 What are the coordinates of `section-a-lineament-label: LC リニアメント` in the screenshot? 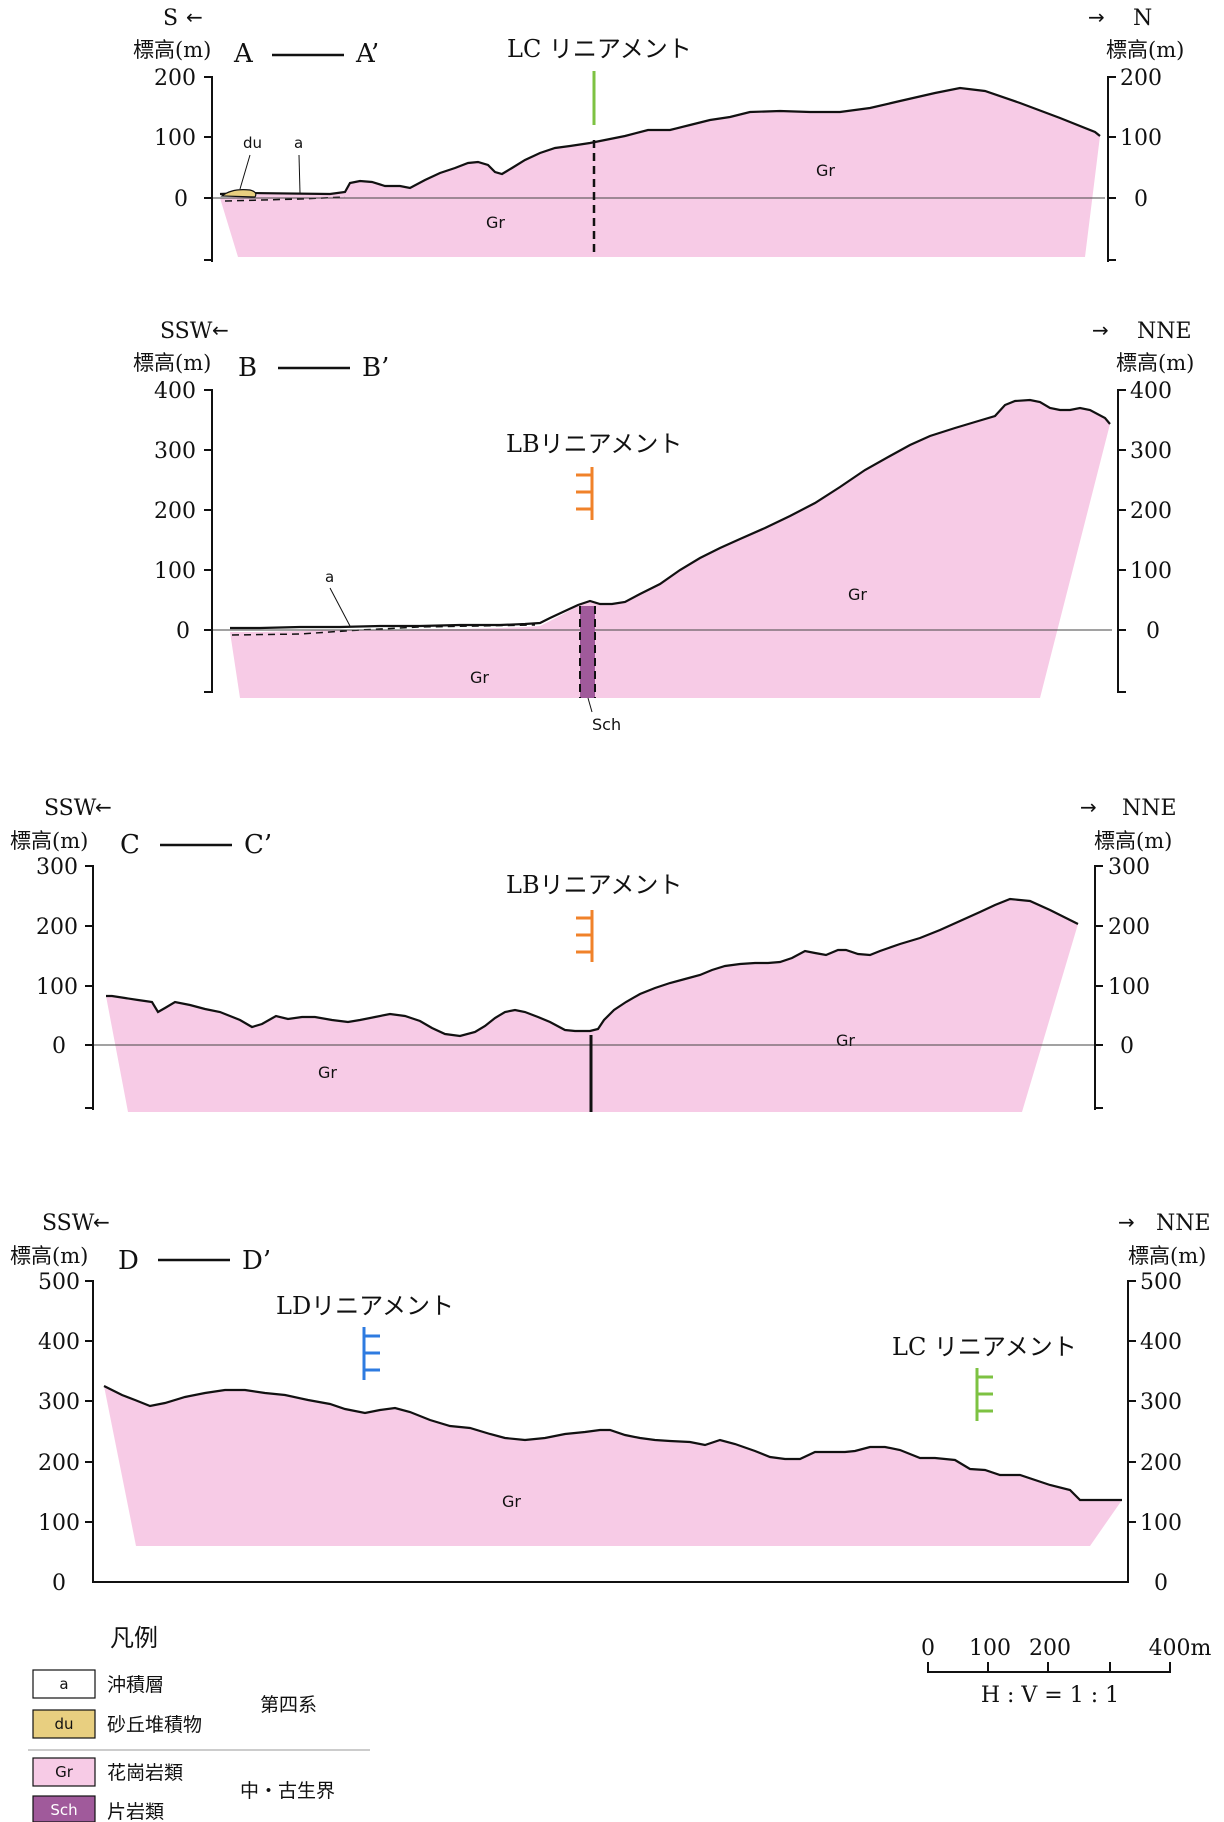 It's located at (599, 49).